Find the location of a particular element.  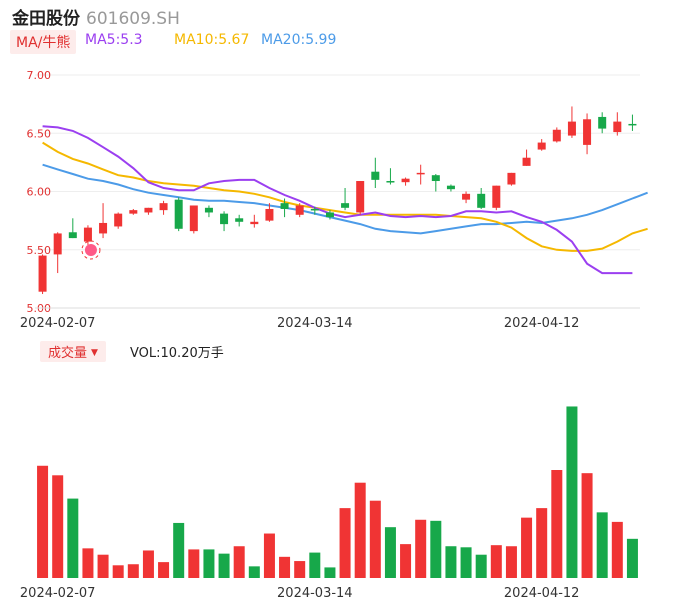

bull-marker-ring is located at coordinates (91, 250).